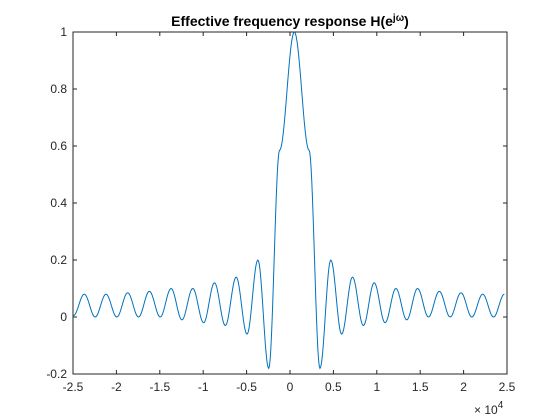 This screenshot has width=560, height=420. I want to click on x-tick-label: 1.5, so click(420, 387).